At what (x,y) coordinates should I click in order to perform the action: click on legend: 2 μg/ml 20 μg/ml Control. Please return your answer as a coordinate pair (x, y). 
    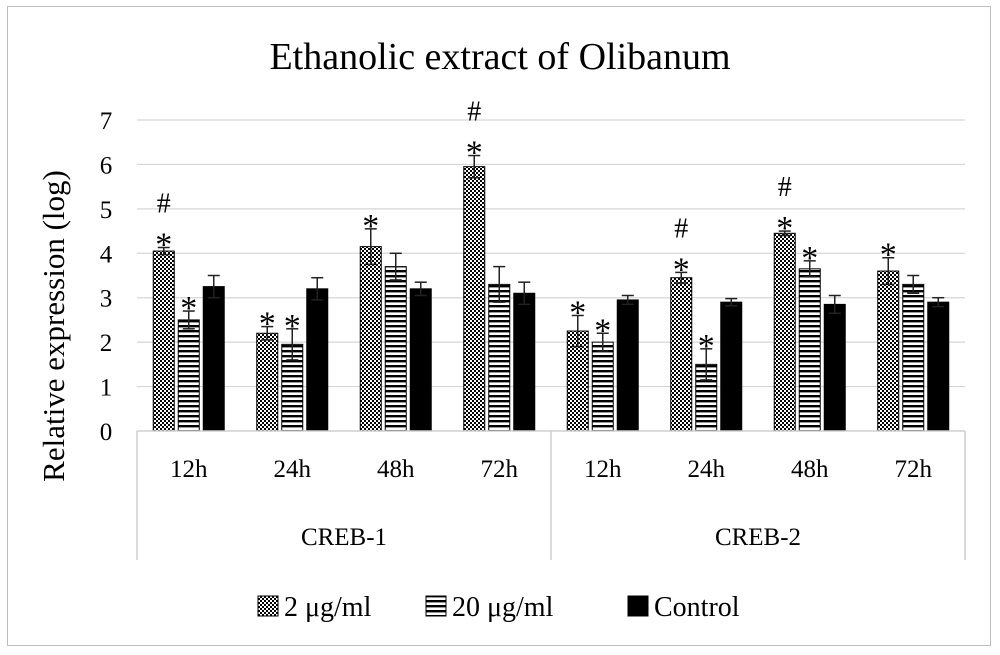
    Looking at the image, I should click on (498, 607).